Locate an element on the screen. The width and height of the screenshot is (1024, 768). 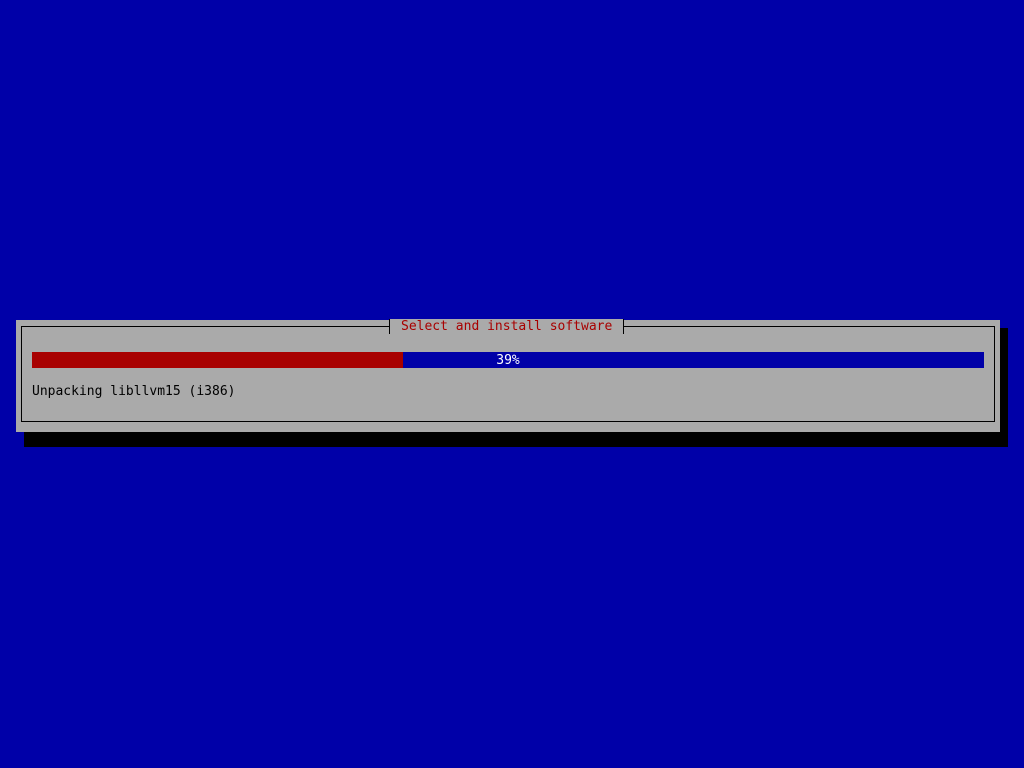
progress-bar: 39% is located at coordinates (508, 360).